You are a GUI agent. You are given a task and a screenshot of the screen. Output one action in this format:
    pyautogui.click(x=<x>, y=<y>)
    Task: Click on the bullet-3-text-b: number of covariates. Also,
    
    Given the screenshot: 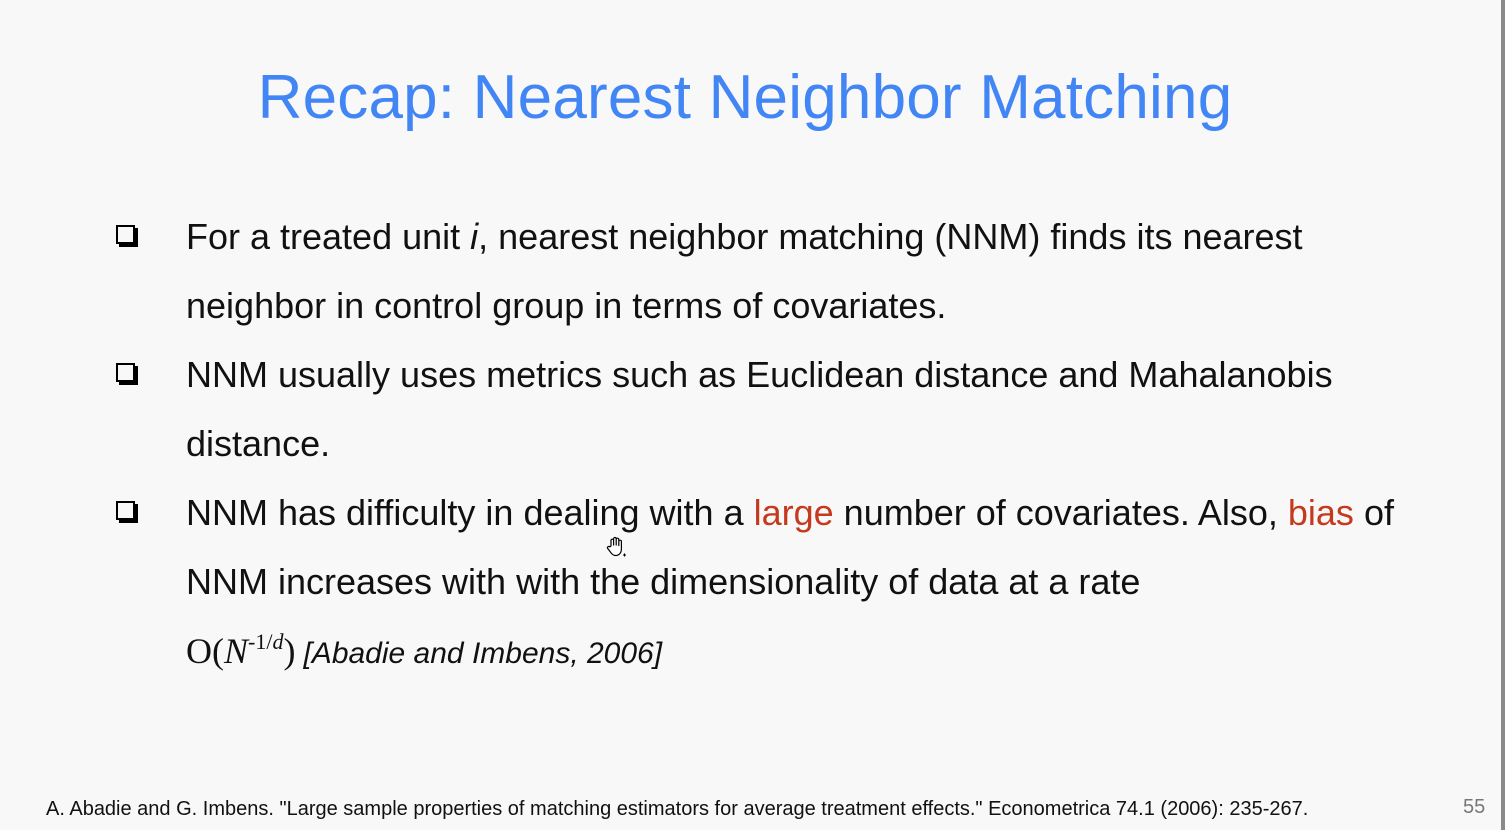 What is the action you would take?
    pyautogui.click(x=1060, y=512)
    